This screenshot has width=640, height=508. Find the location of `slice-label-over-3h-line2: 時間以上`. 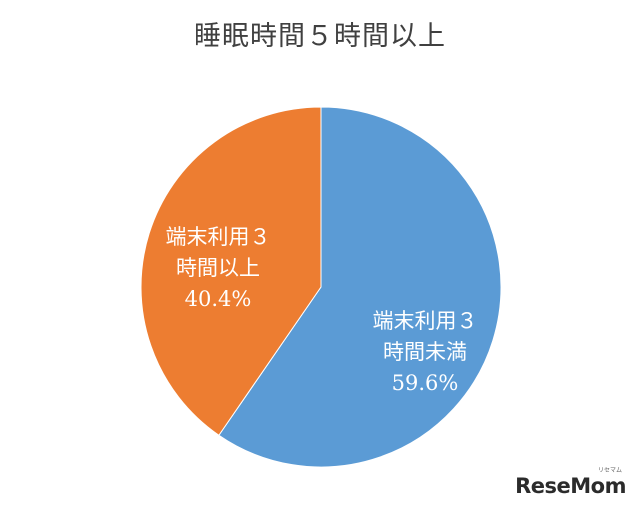

slice-label-over-3h-line2: 時間以上 is located at coordinates (218, 268).